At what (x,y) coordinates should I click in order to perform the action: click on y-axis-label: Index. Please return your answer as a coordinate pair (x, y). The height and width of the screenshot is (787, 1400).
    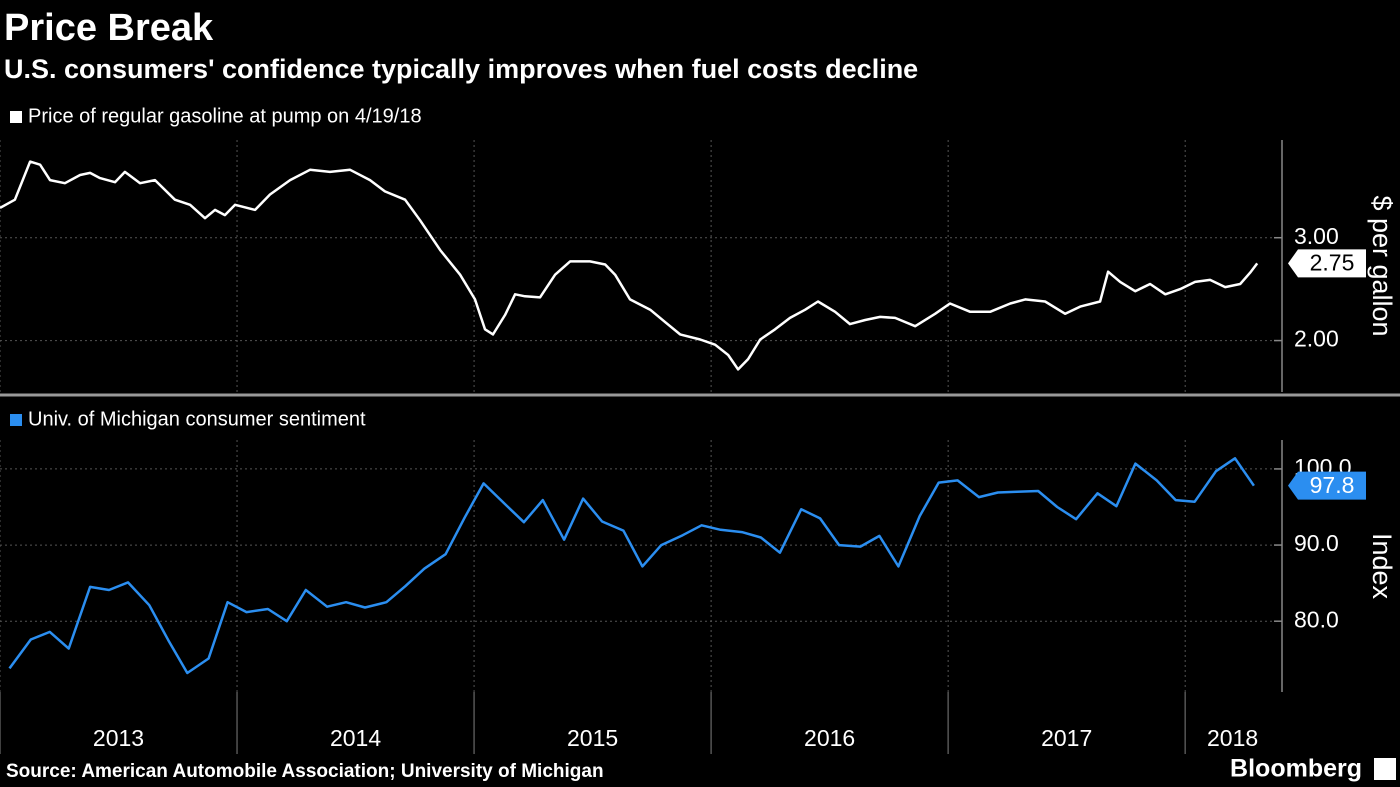
    Looking at the image, I should click on (1382, 566).